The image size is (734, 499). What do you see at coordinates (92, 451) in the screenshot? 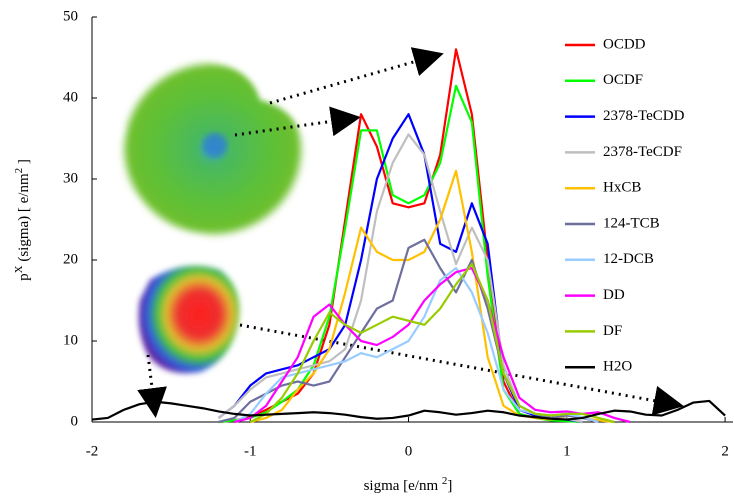
I see `x-tick-label: -2` at bounding box center [92, 451].